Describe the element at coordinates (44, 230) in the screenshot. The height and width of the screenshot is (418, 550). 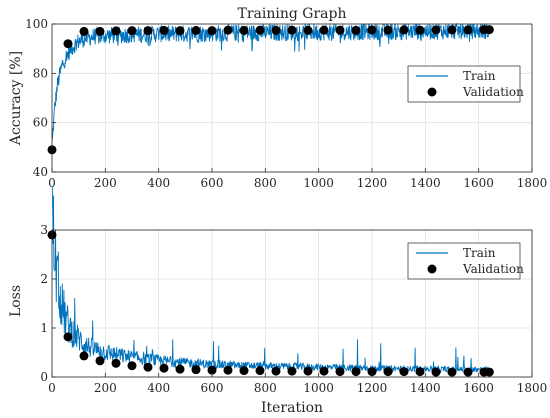
I see `y-tick-label: 3` at that location.